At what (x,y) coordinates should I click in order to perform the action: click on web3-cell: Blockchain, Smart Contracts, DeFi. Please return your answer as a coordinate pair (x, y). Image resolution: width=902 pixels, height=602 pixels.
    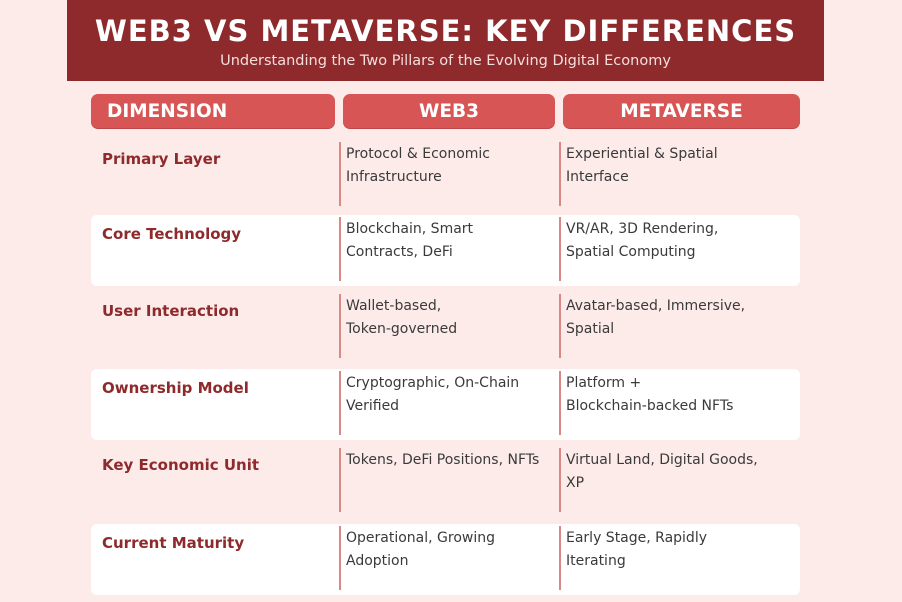
    Looking at the image, I should click on (450, 240).